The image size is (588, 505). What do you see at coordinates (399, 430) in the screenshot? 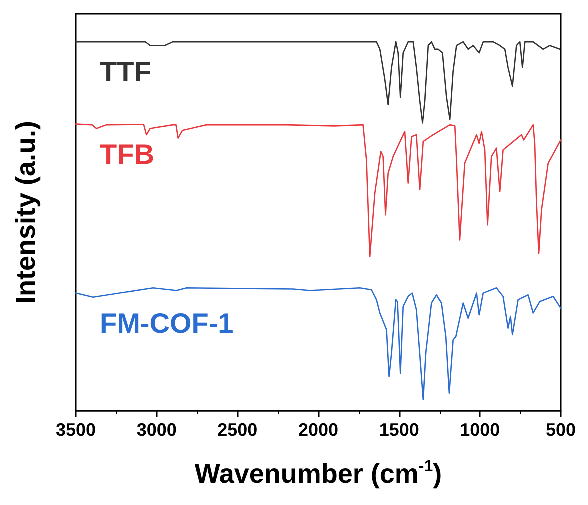
I see `x-tick-label: 1500` at bounding box center [399, 430].